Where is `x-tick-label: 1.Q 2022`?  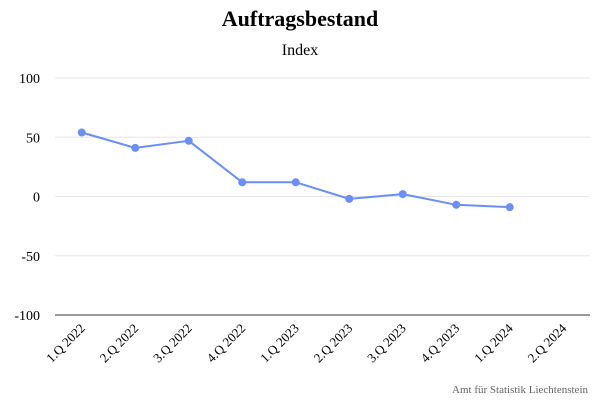 x-tick-label: 1.Q 2022 is located at coordinates (65, 343).